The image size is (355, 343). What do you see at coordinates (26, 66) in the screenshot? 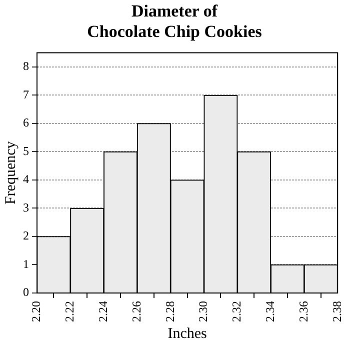
I see `y-tick-label: 8` at bounding box center [26, 66].